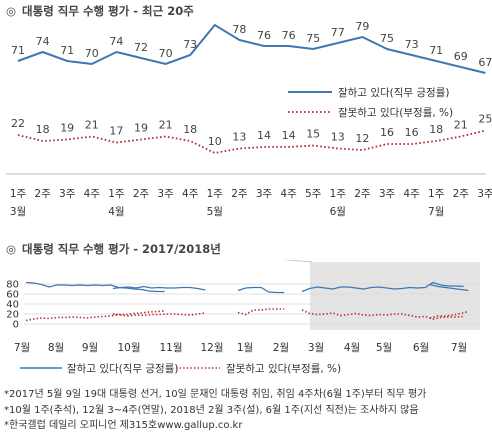 This screenshot has height=440, width=492. What do you see at coordinates (12, 295) in the screenshot?
I see `y-tick-label: 60` at bounding box center [12, 295].